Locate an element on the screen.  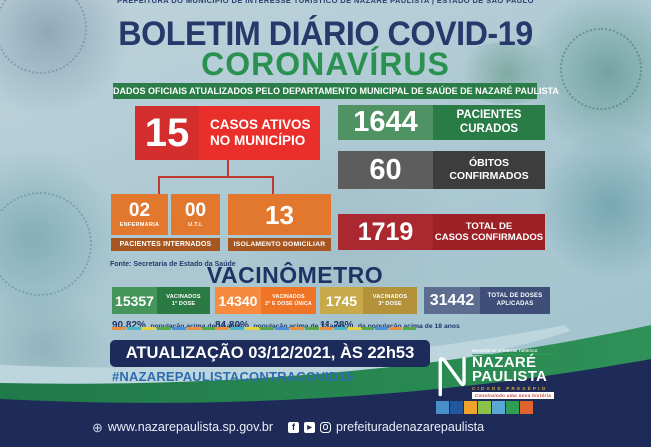
dose1-percent-bar is located at coordinates (164, 328).